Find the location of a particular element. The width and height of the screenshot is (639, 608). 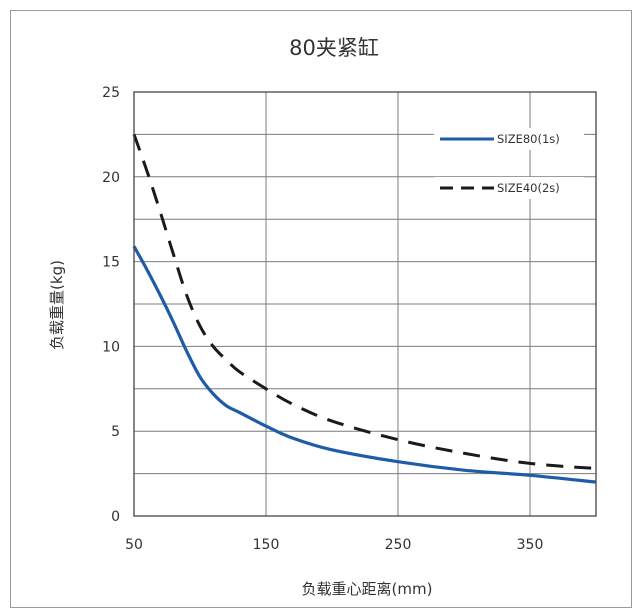

x-tick-label: 250 is located at coordinates (398, 545).